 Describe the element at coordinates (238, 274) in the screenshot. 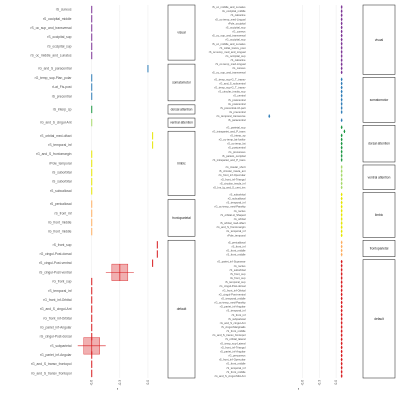

I see `row-label: rS_front_sup` at that location.